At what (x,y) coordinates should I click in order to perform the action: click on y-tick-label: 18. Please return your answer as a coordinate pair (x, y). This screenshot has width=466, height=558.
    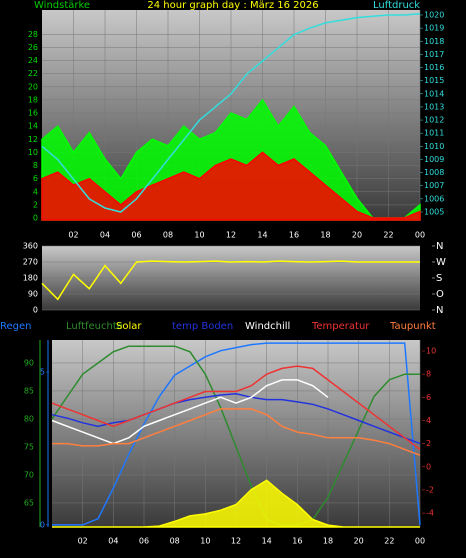
    Looking at the image, I should click on (33, 99).